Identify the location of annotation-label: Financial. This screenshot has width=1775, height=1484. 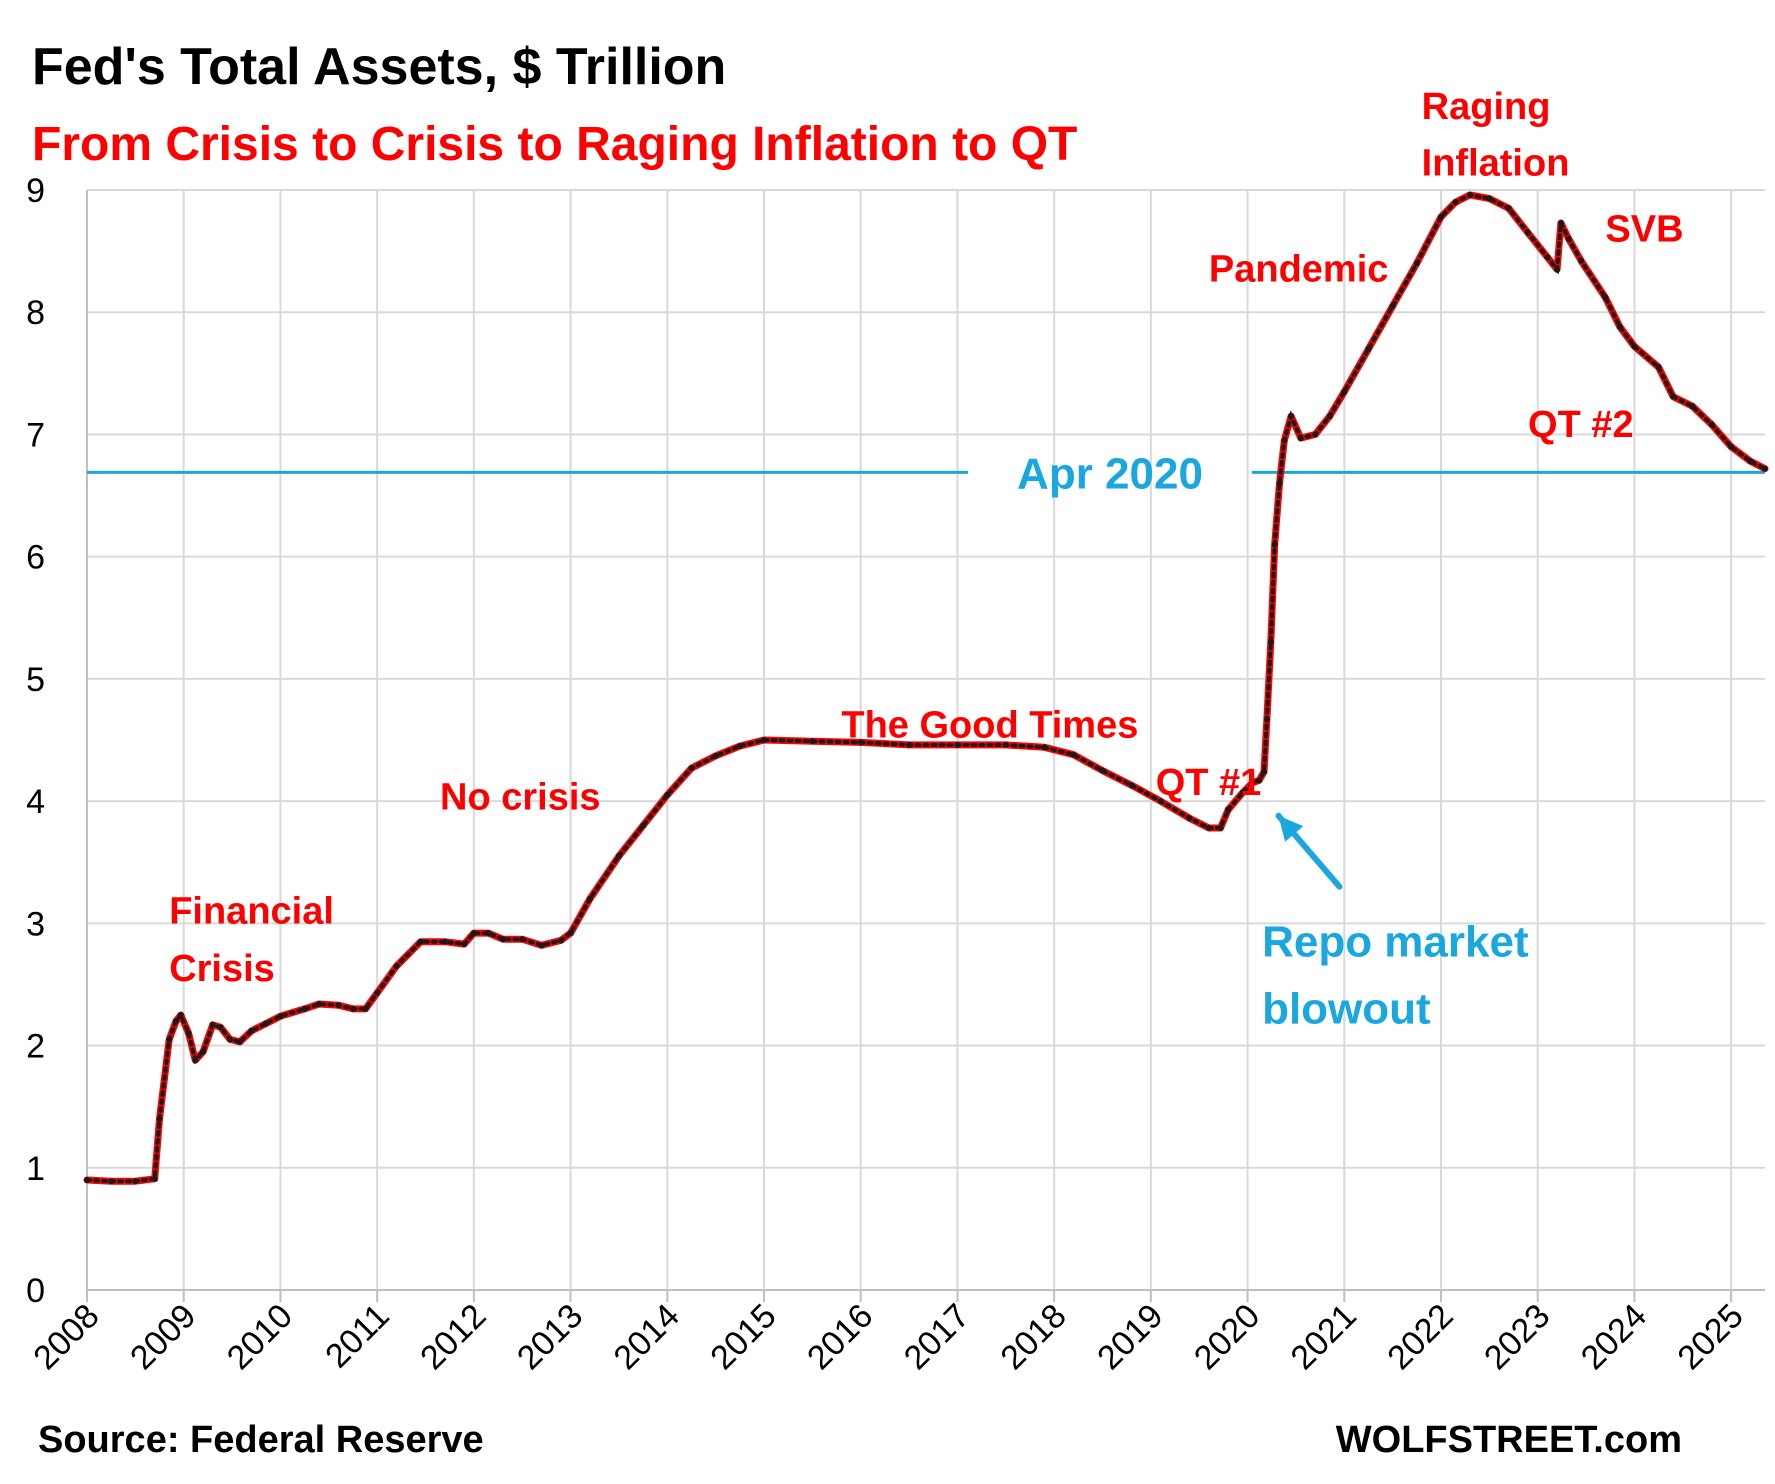
(251, 911).